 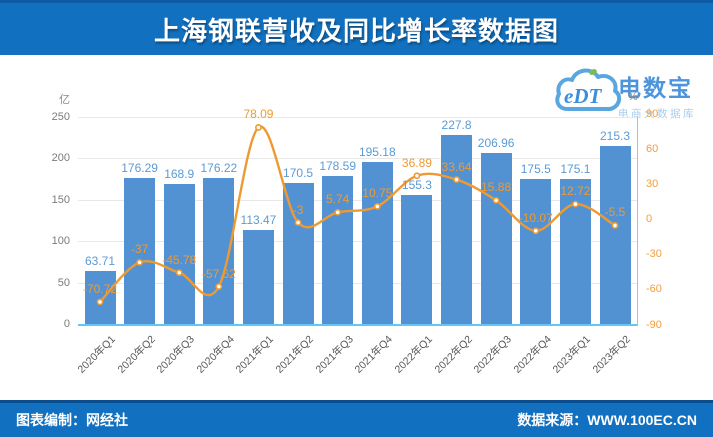 I want to click on bar-value-label: 168.9, so click(x=179, y=174).